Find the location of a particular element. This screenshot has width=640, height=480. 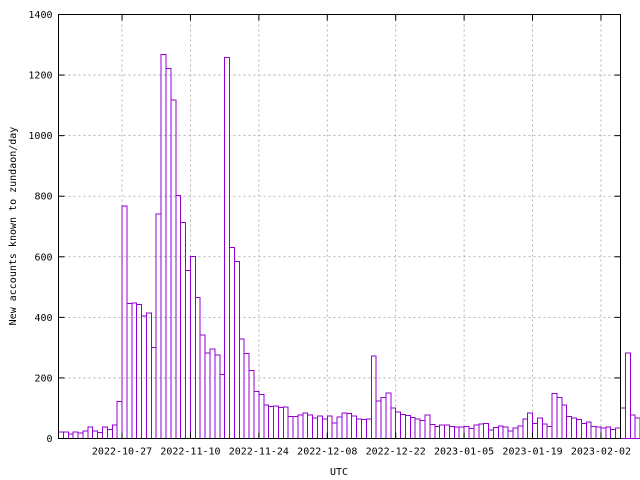

x-tick-label: 2022-12-08 is located at coordinates (327, 452).